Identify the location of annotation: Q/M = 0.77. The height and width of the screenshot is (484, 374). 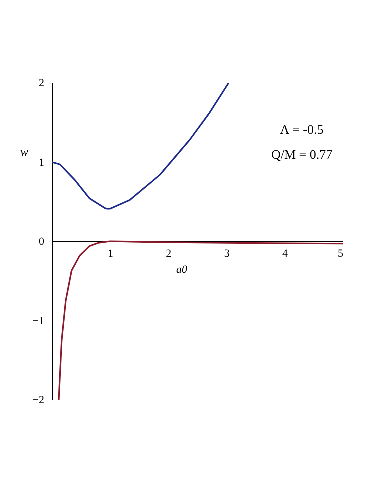
(302, 154).